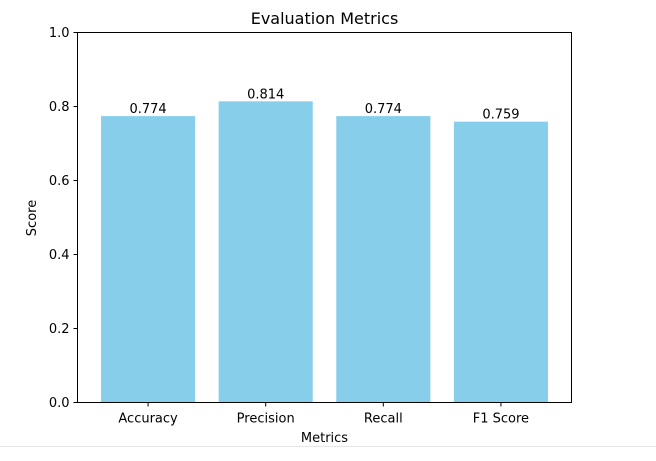  Describe the element at coordinates (324, 438) in the screenshot. I see `x-axis-label: Metrics` at that location.